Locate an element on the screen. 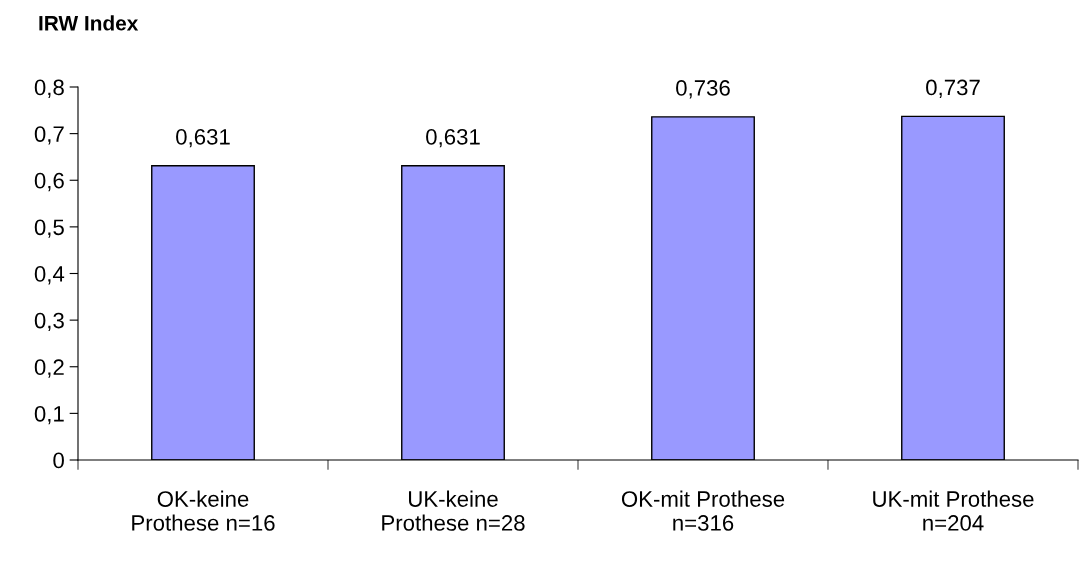 This screenshot has width=1081, height=561. y-tick-label: 0,2 is located at coordinates (49, 368).